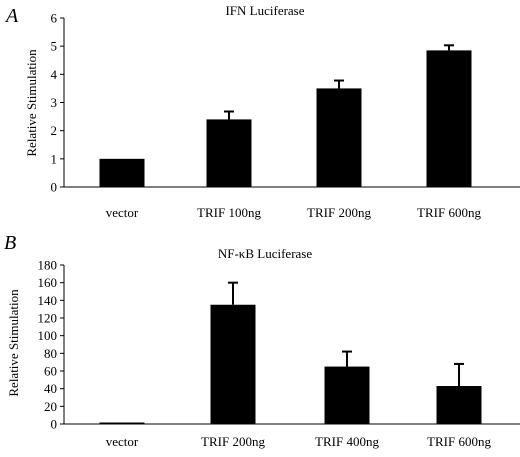  Describe the element at coordinates (54, 46) in the screenshot. I see `panel-a-y-tick-label: 5` at that location.